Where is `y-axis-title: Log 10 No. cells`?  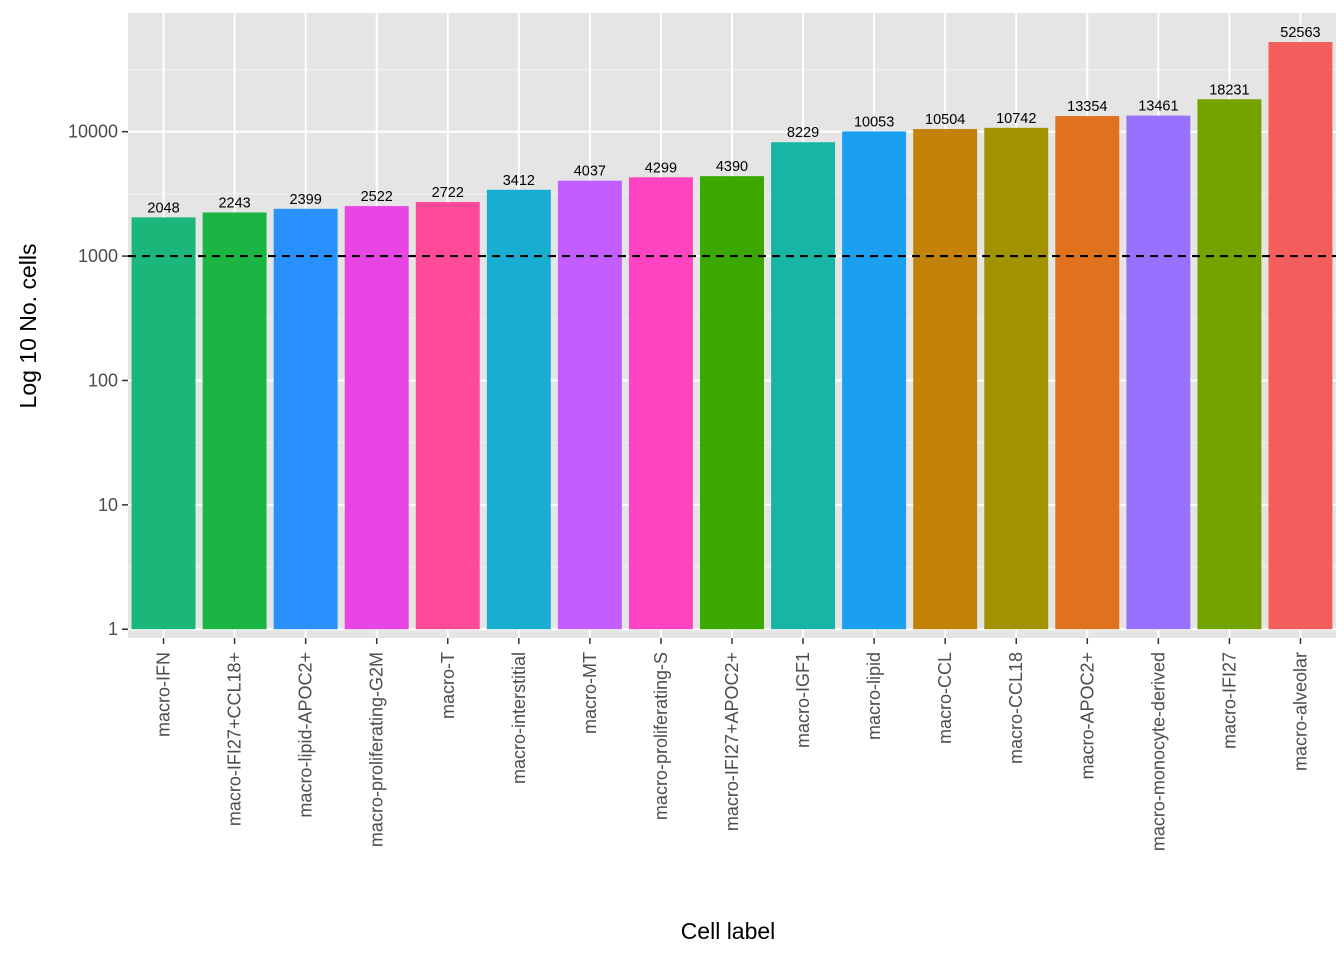
y-axis-title: Log 10 No. cells is located at coordinates (28, 326).